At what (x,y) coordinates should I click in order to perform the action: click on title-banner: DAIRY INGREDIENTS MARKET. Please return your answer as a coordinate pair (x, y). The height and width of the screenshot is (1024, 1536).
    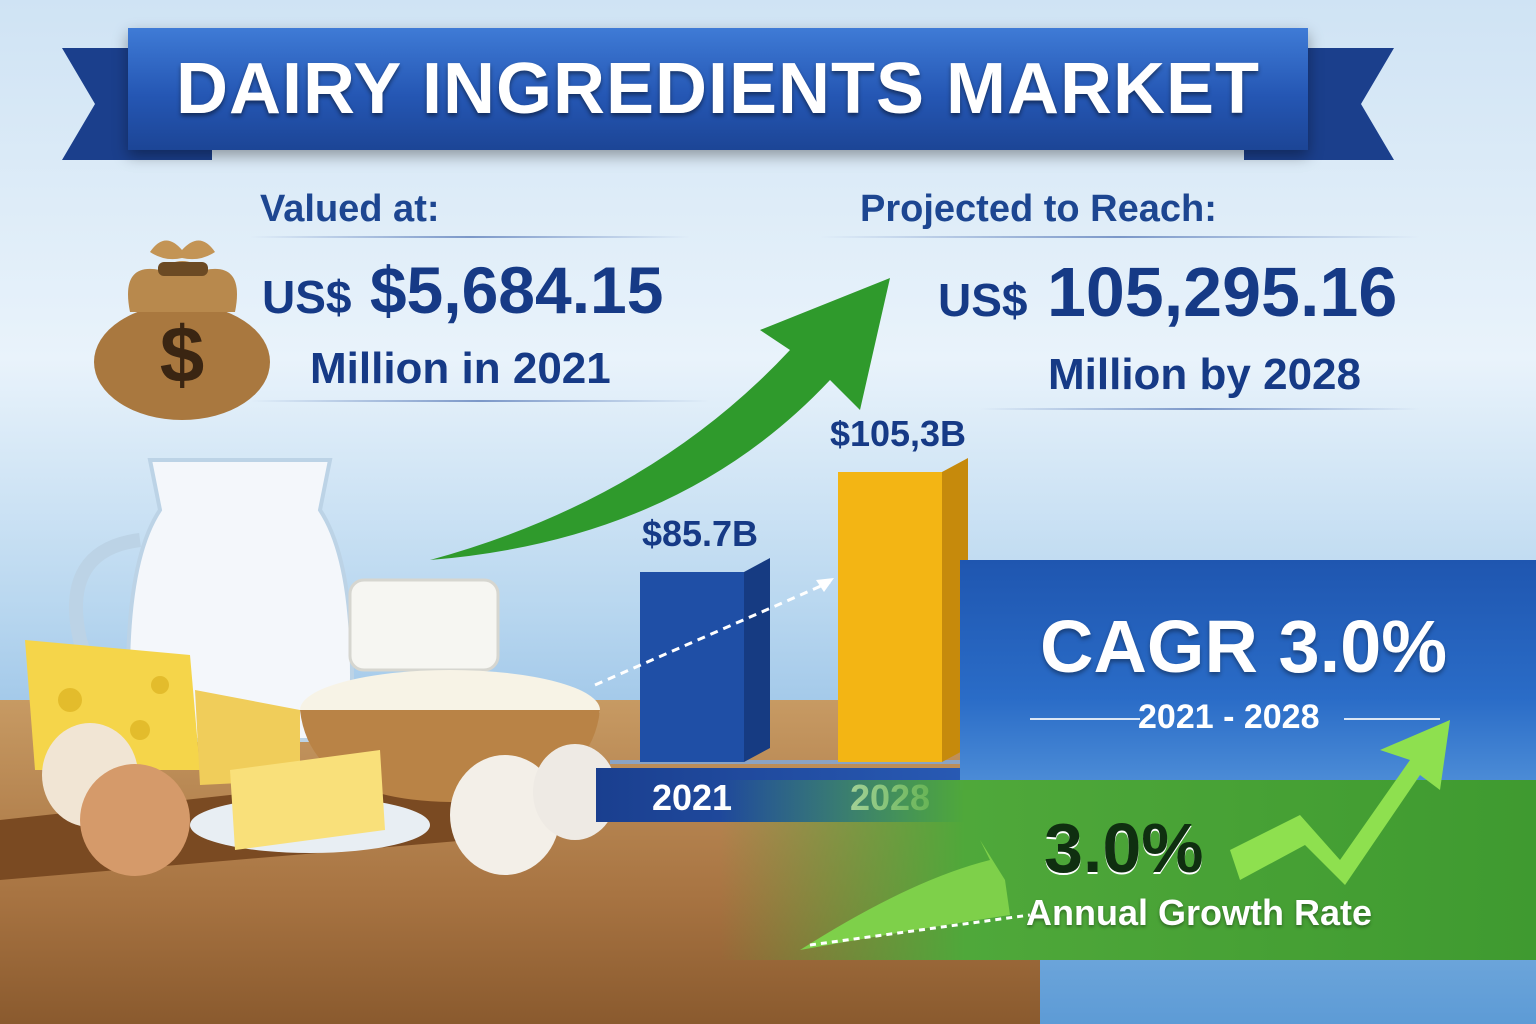
    Looking at the image, I should click on (718, 89).